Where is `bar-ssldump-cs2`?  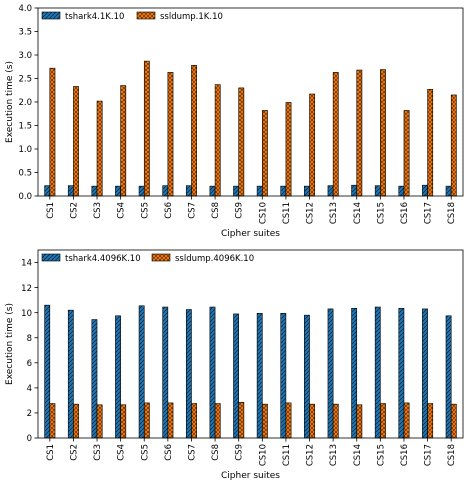 bar-ssldump-cs2 is located at coordinates (76, 141).